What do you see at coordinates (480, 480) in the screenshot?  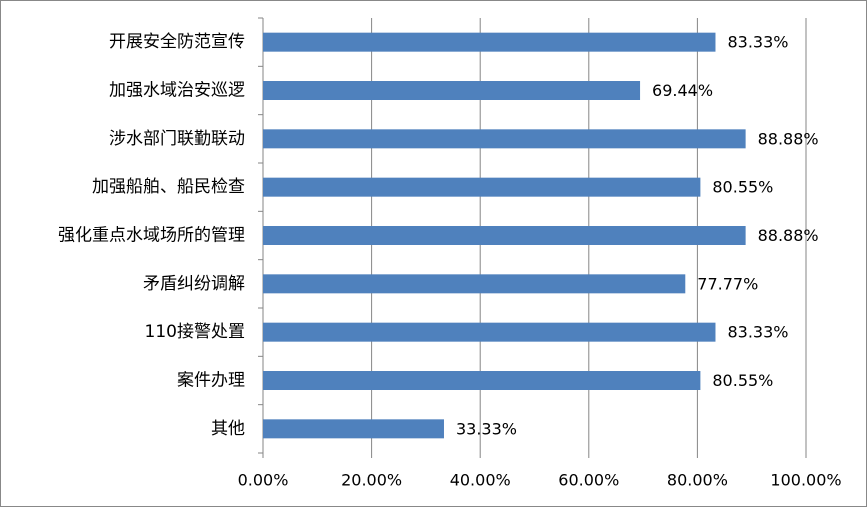 I see `x-tick-label: 40.00%` at bounding box center [480, 480].